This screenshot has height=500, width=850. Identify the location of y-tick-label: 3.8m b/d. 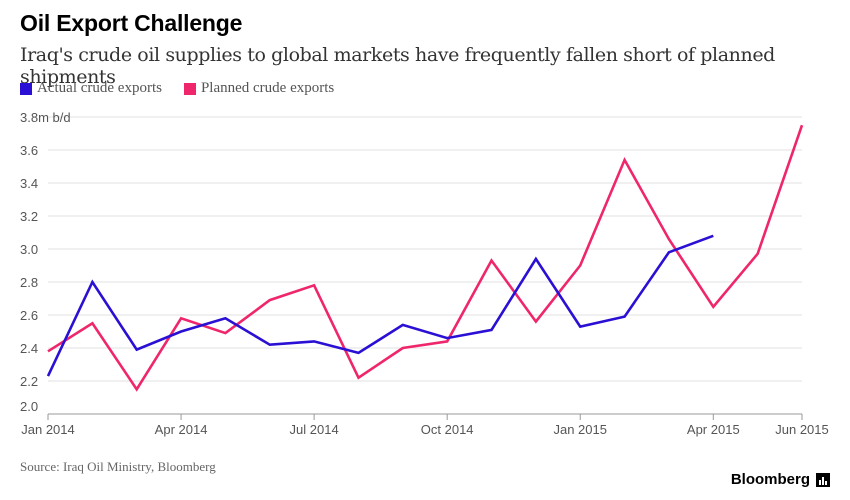
(45, 117).